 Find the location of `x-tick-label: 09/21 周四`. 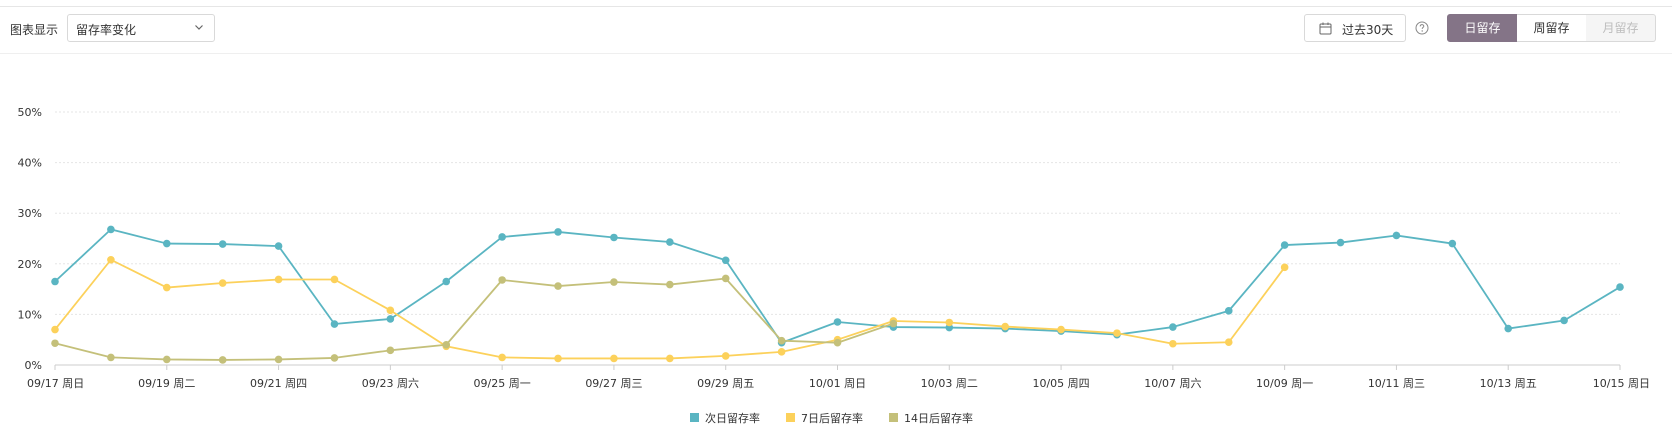

x-tick-label: 09/21 周四 is located at coordinates (278, 383).